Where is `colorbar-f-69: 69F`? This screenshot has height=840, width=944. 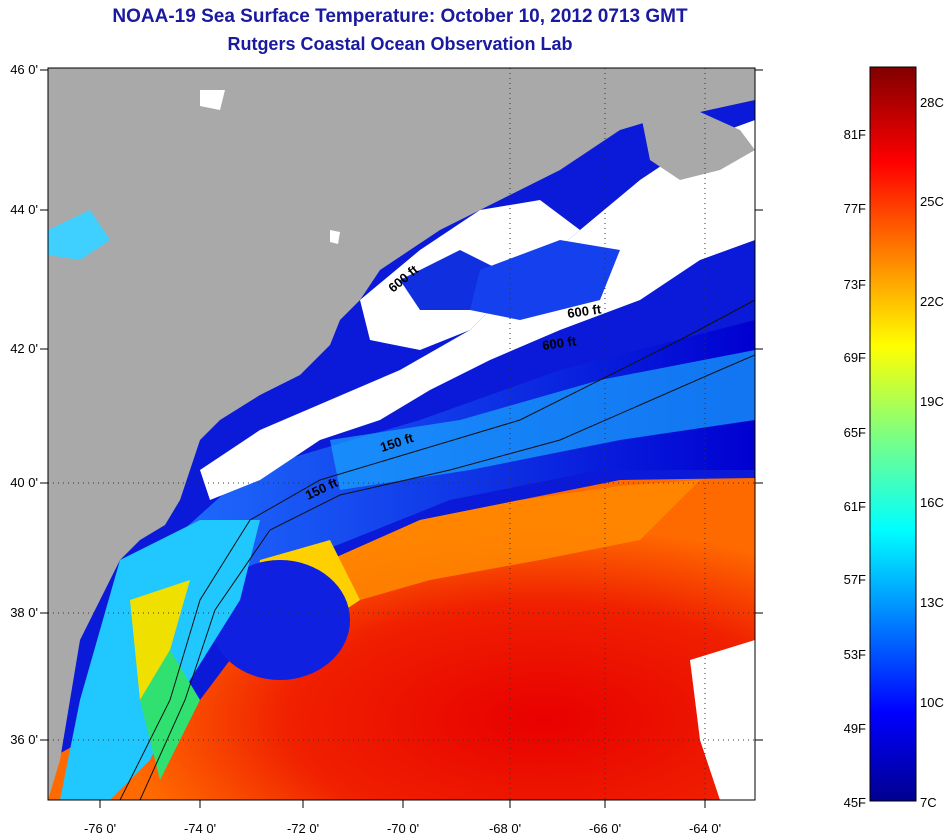 colorbar-f-69: 69F is located at coordinates (855, 357).